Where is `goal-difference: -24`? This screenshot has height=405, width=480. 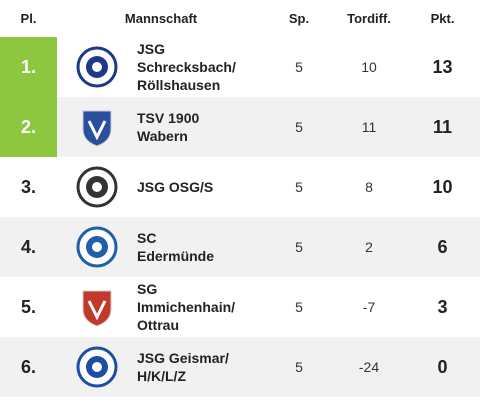 goal-difference: -24 is located at coordinates (369, 367).